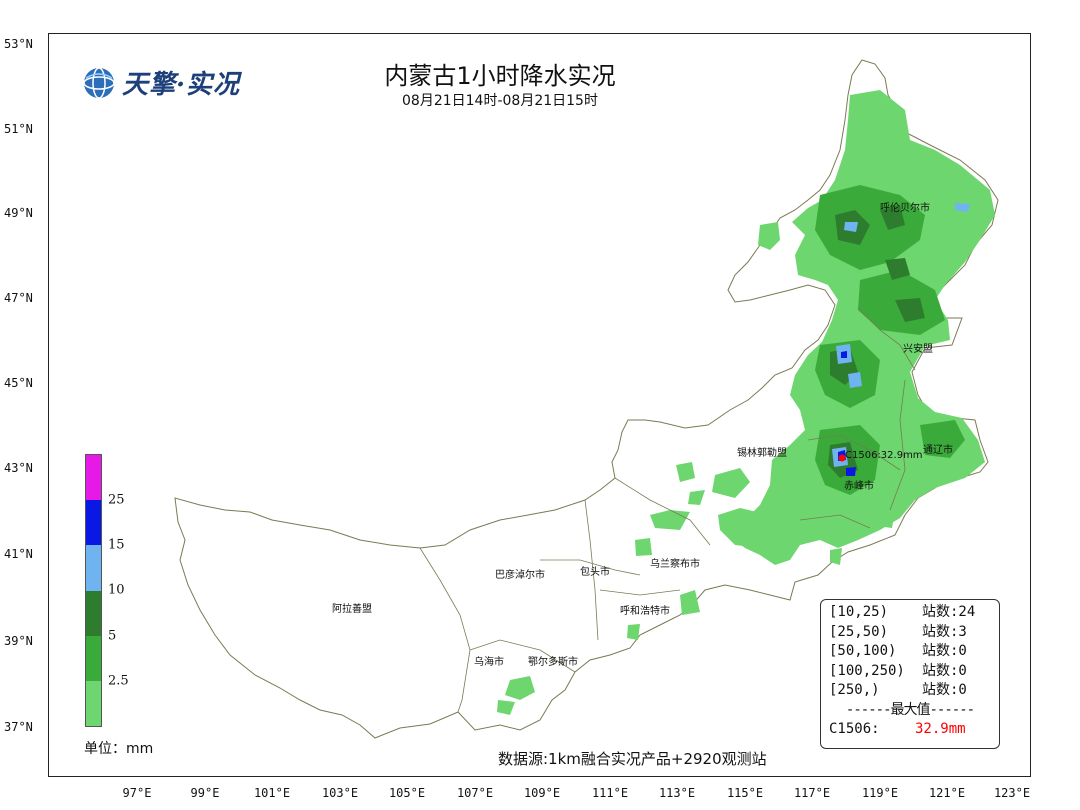 This screenshot has width=1080, height=810. I want to click on max-header: ------最大值------, so click(910, 709).